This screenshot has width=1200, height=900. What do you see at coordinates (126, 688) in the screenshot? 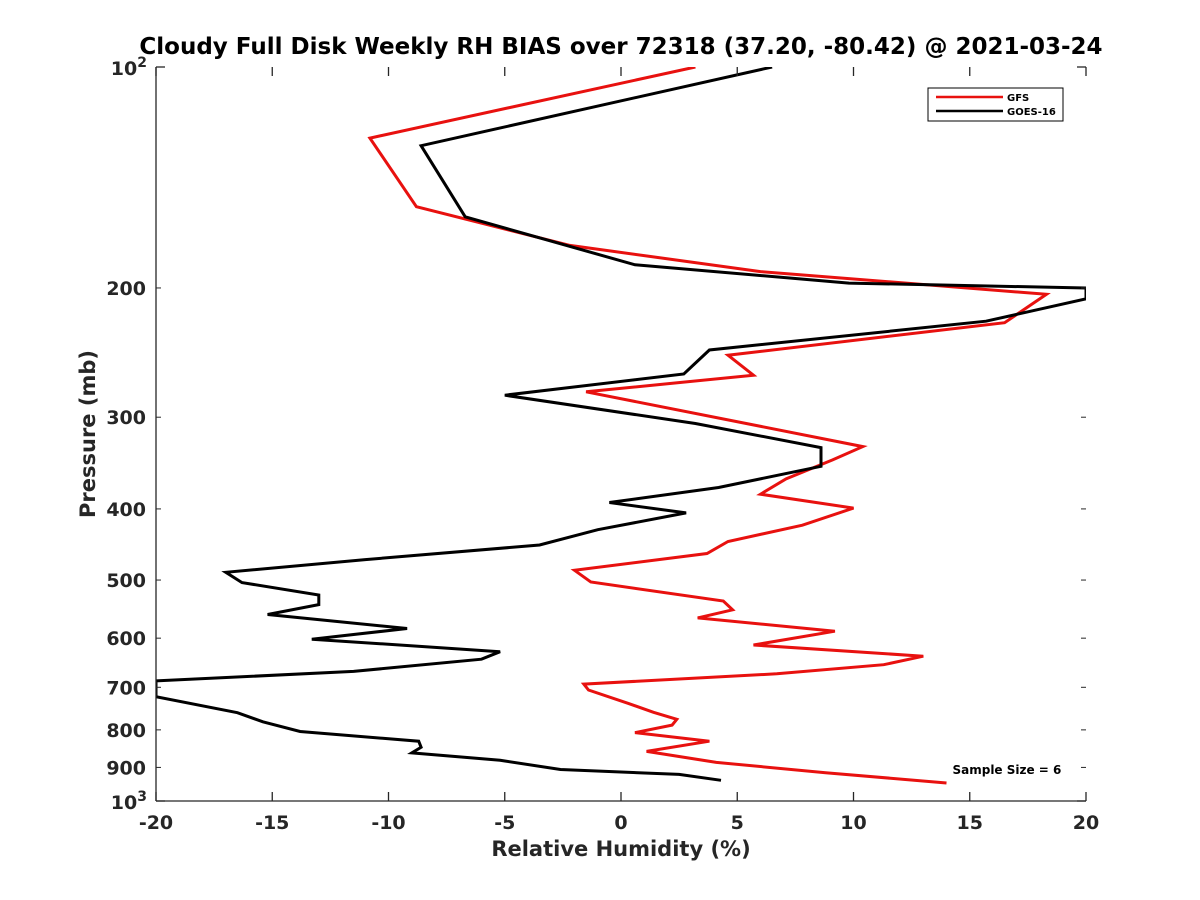
I see `y-tick-label: 700` at bounding box center [126, 688].